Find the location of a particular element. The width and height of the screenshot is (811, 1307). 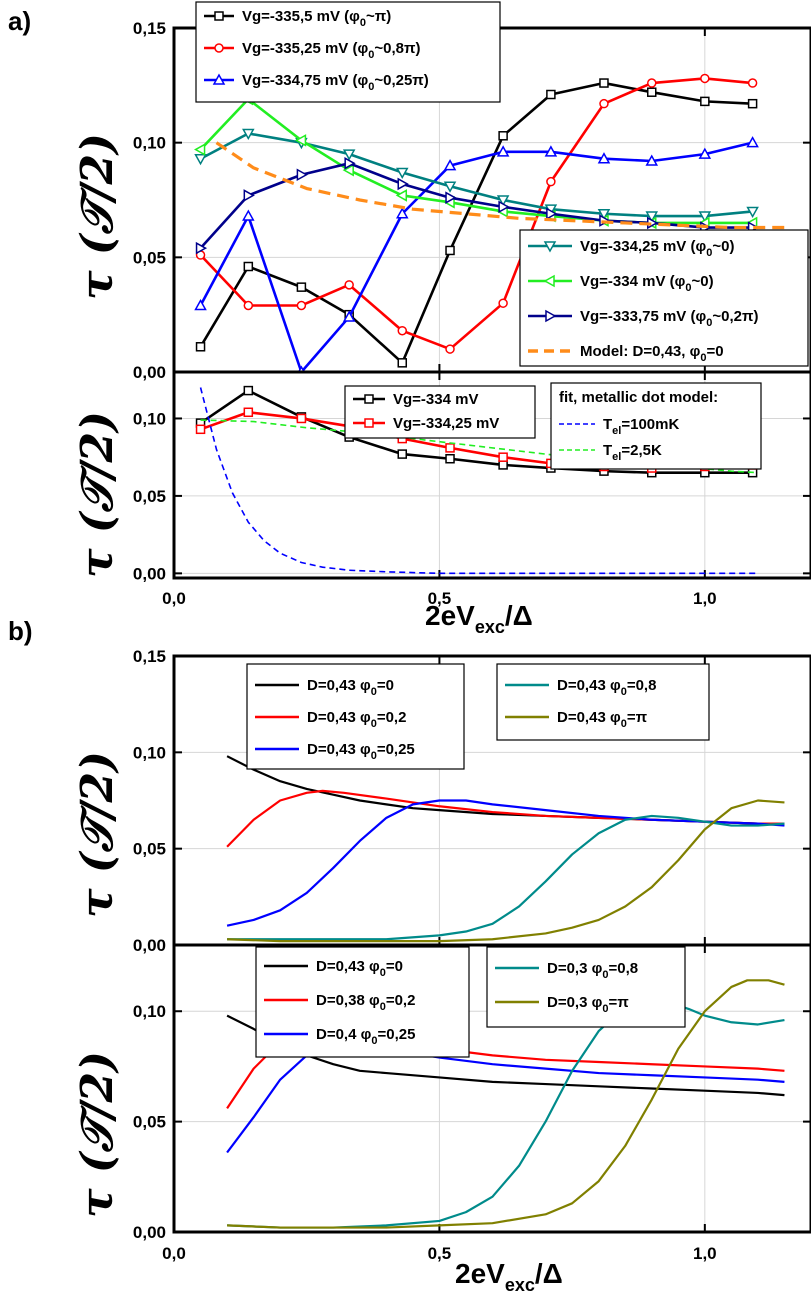

b_top-plot is located at coordinates (505, 849).